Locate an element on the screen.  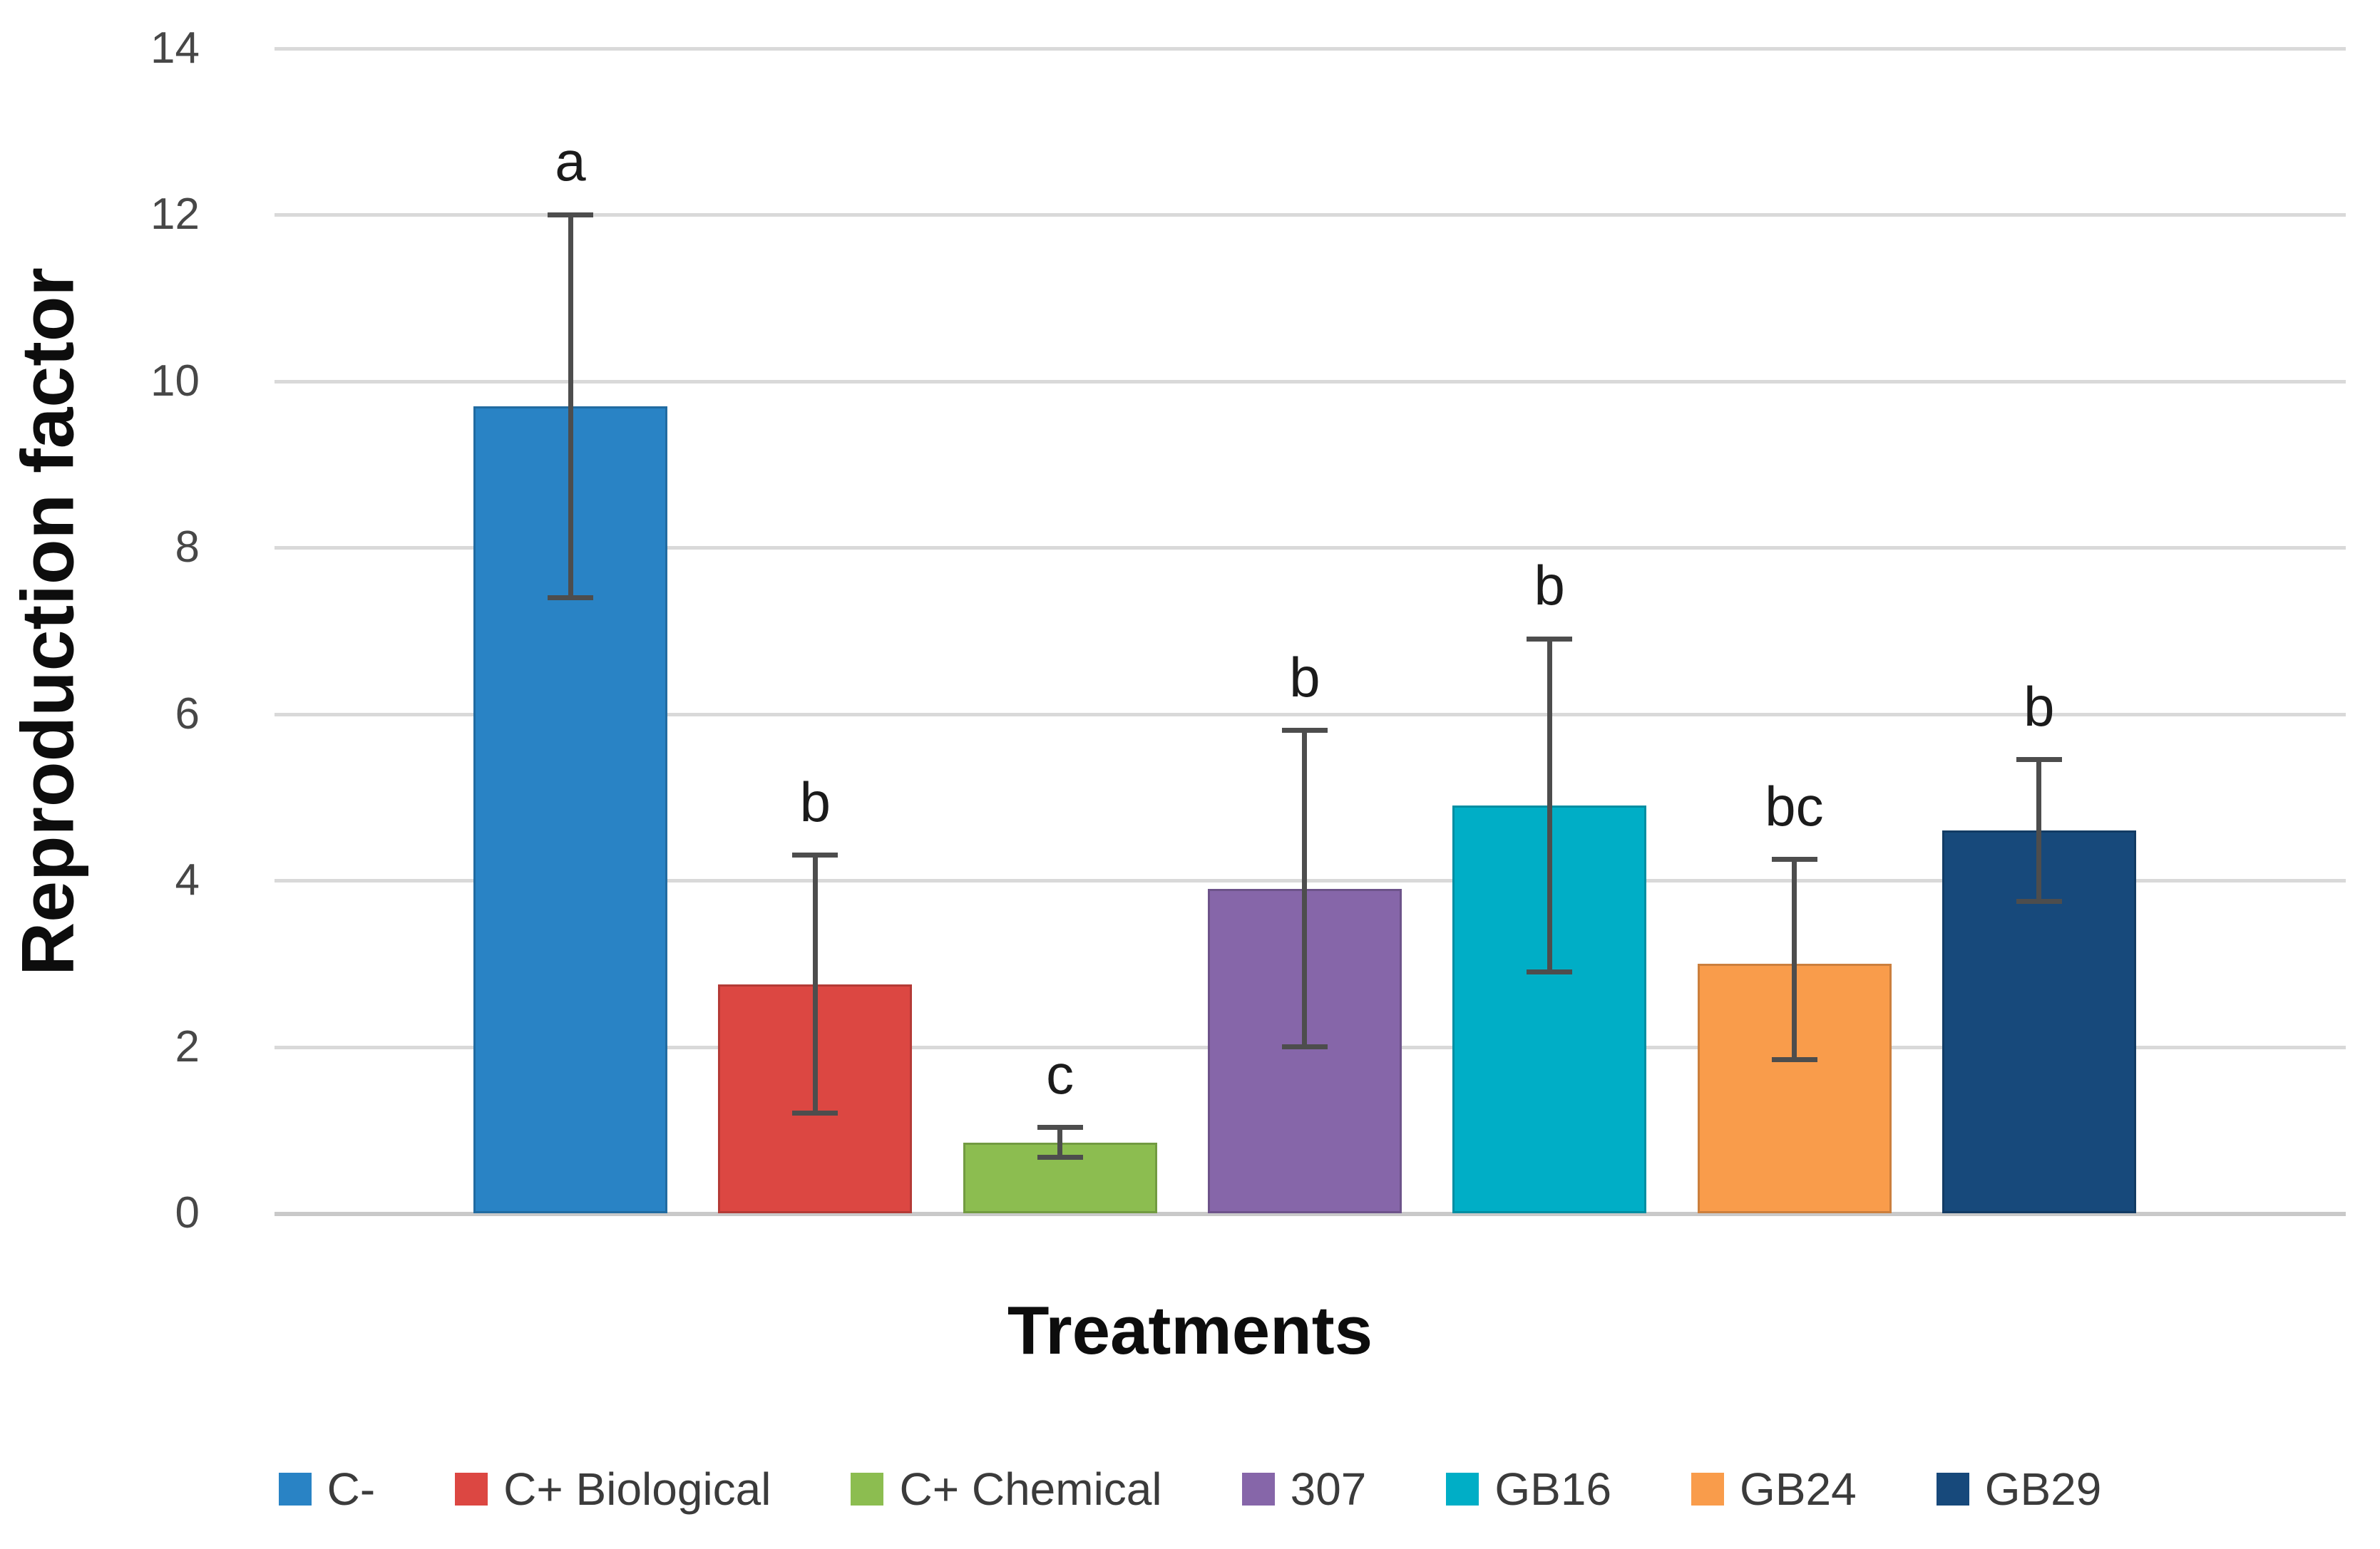
legend-item: GB24 is located at coordinates (1774, 1489).